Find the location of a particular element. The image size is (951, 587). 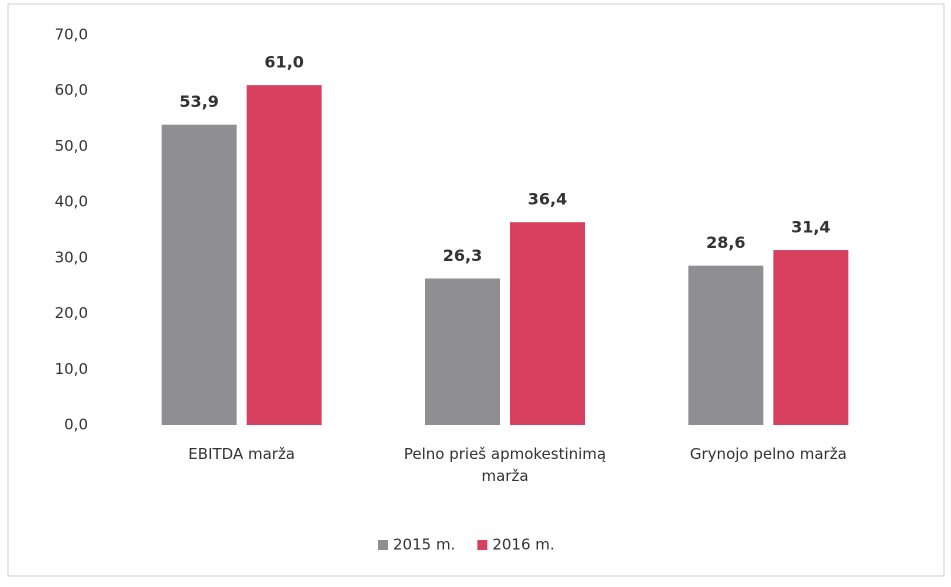

y-tick-label: 70,0 is located at coordinates (71, 35).